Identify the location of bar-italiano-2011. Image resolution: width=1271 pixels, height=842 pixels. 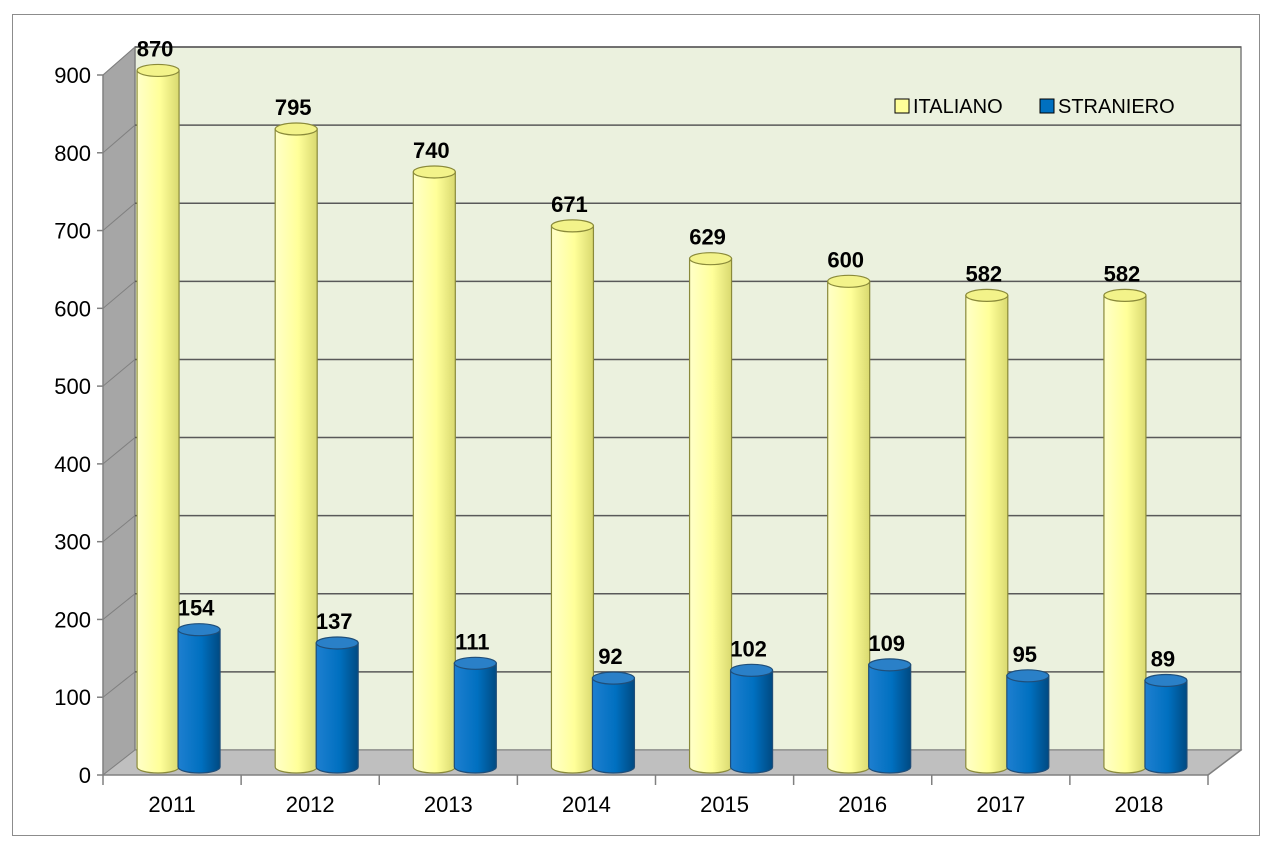
(158, 418).